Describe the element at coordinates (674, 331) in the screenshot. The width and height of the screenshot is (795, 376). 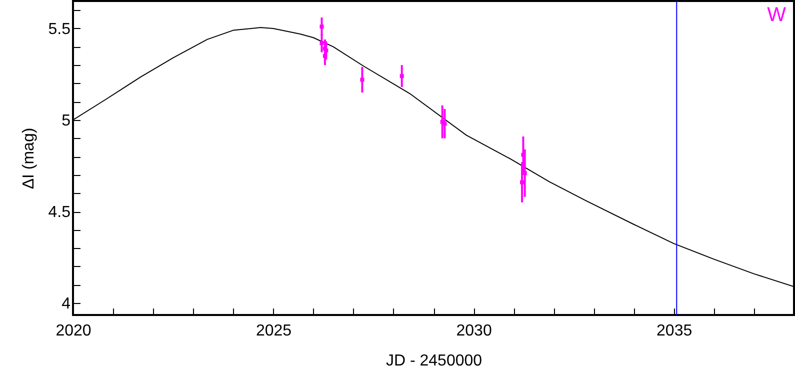
I see `x-tick-label: 2035` at that location.